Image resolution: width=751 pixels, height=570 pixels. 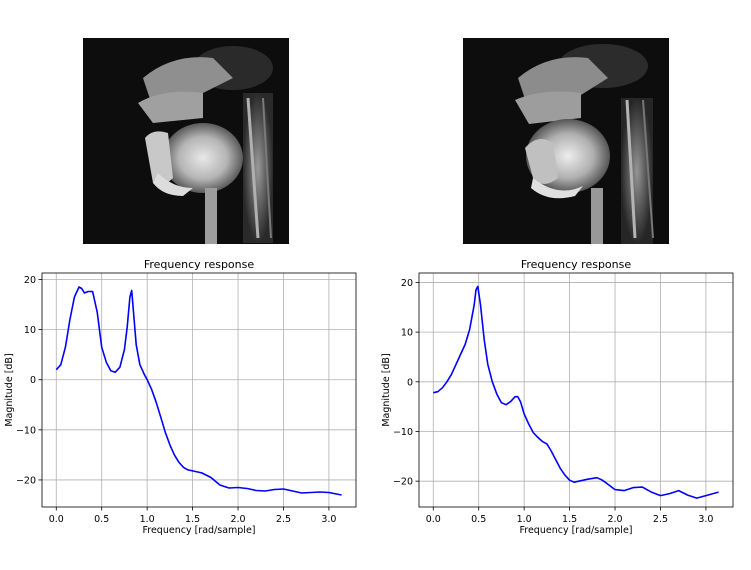 What do you see at coordinates (566, 141) in the screenshot?
I see `mri-image-right` at bounding box center [566, 141].